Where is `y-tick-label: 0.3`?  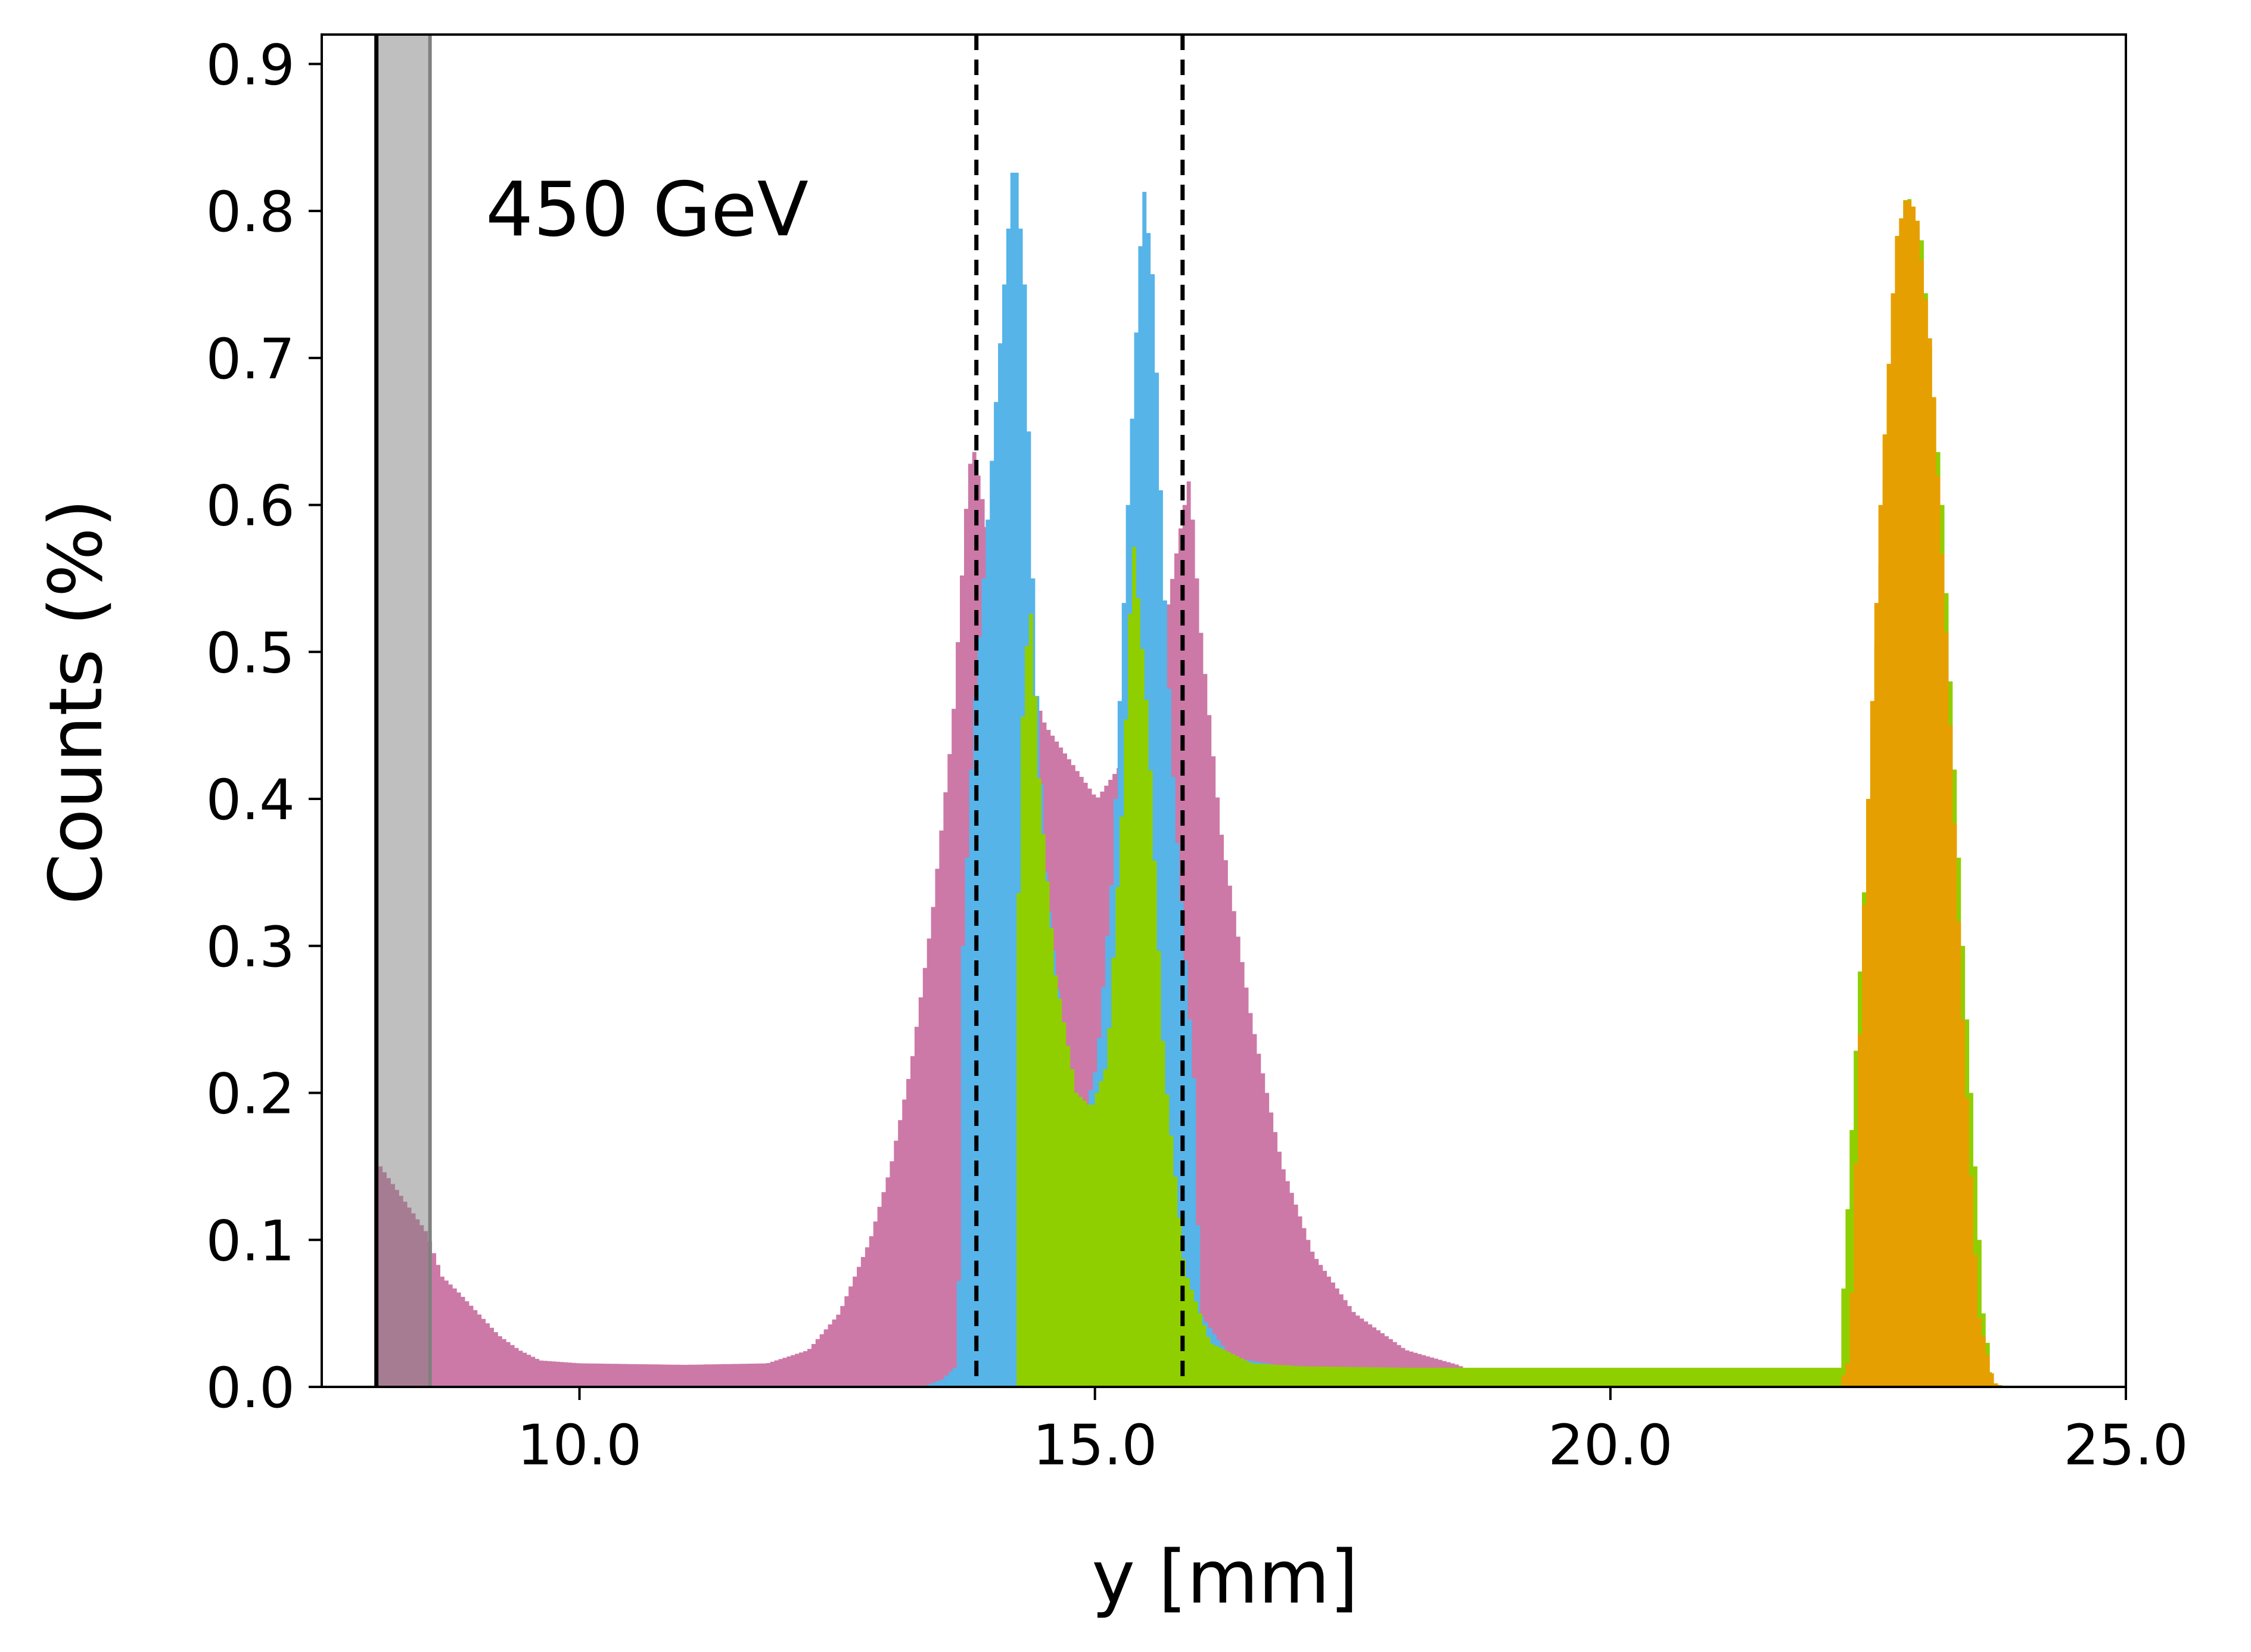
y-tick-label: 0.3 is located at coordinates (251, 947).